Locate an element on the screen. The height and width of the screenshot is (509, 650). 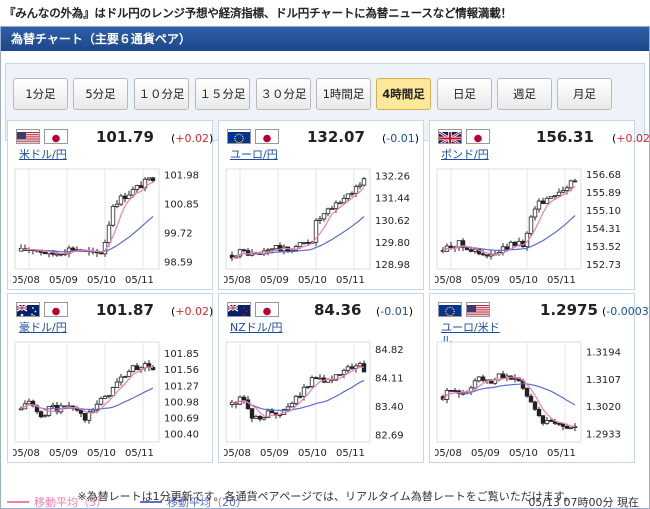
y-tick-label: 101.27 is located at coordinates (181, 386).